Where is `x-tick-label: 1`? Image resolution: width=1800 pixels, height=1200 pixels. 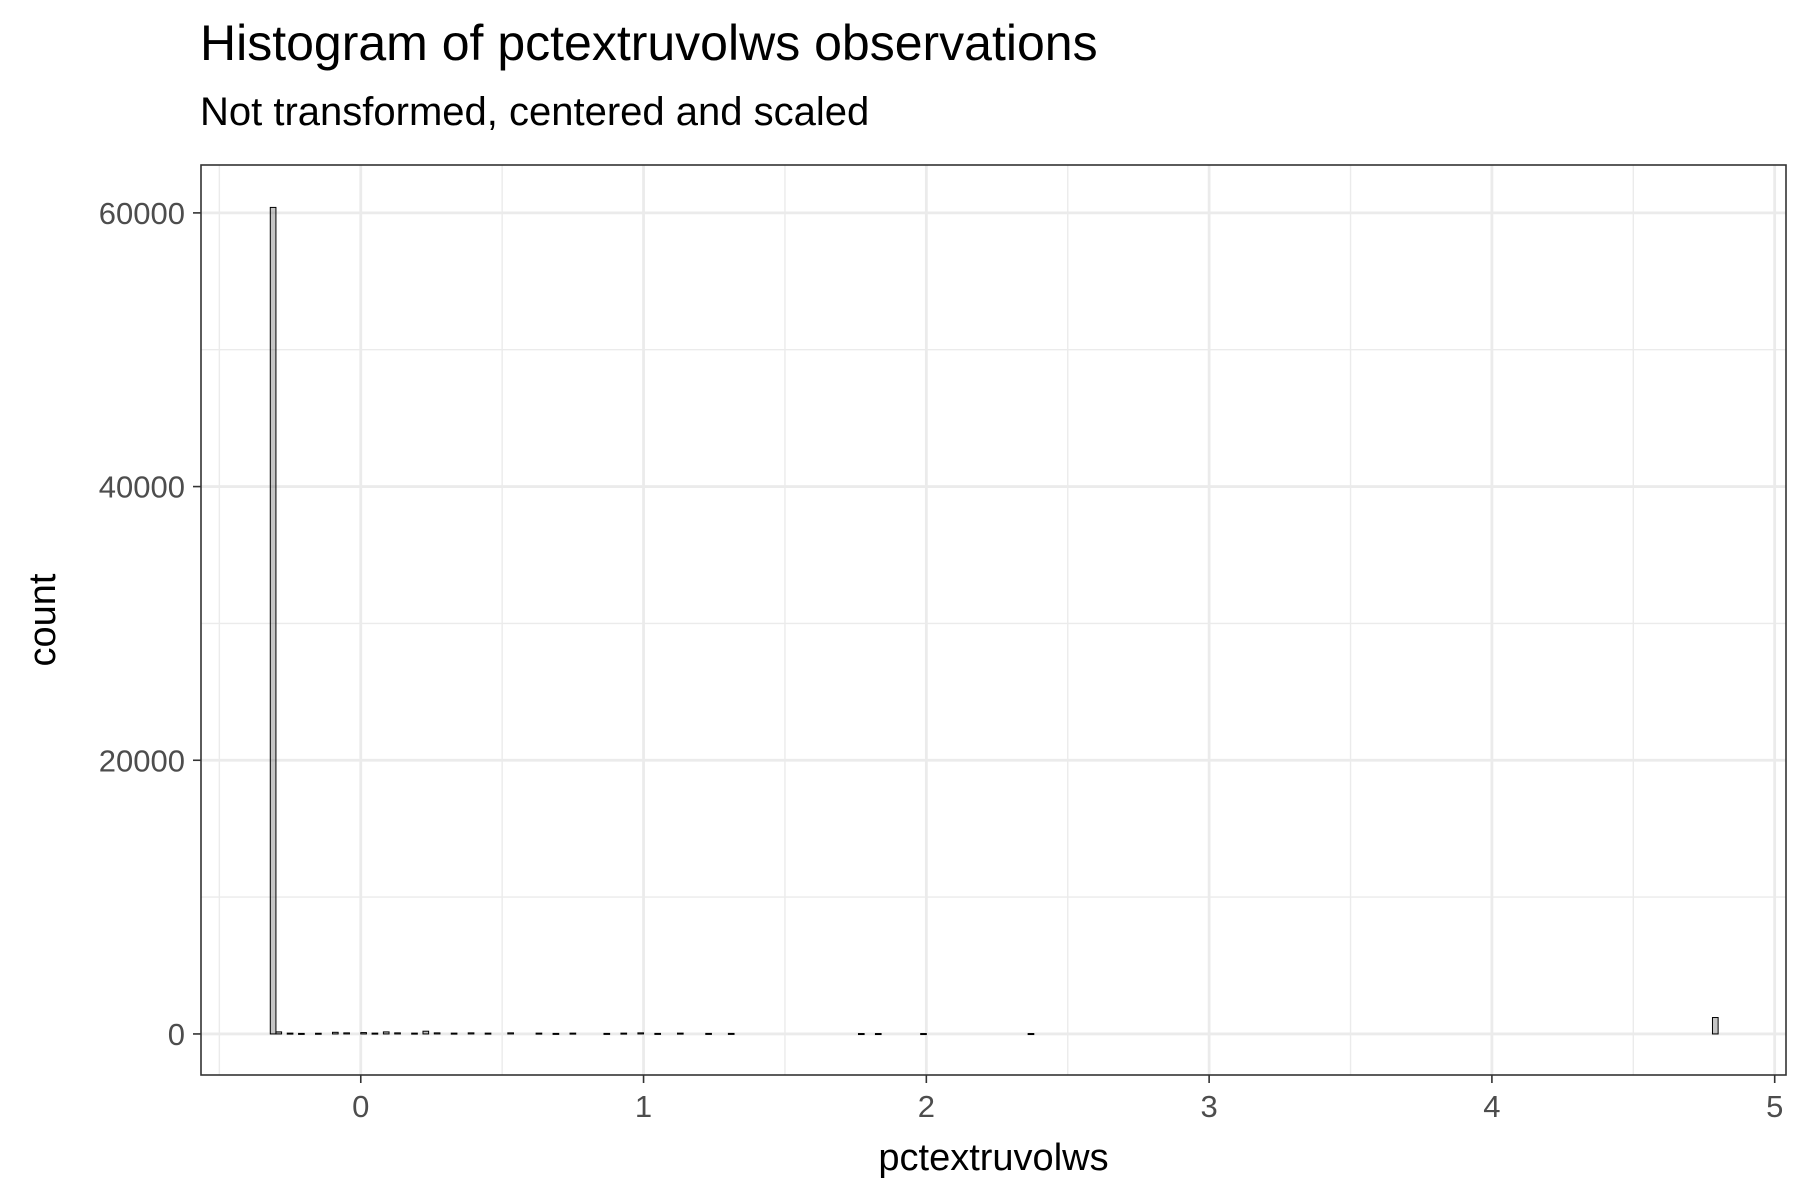
x-tick-label: 1 is located at coordinates (643, 1106).